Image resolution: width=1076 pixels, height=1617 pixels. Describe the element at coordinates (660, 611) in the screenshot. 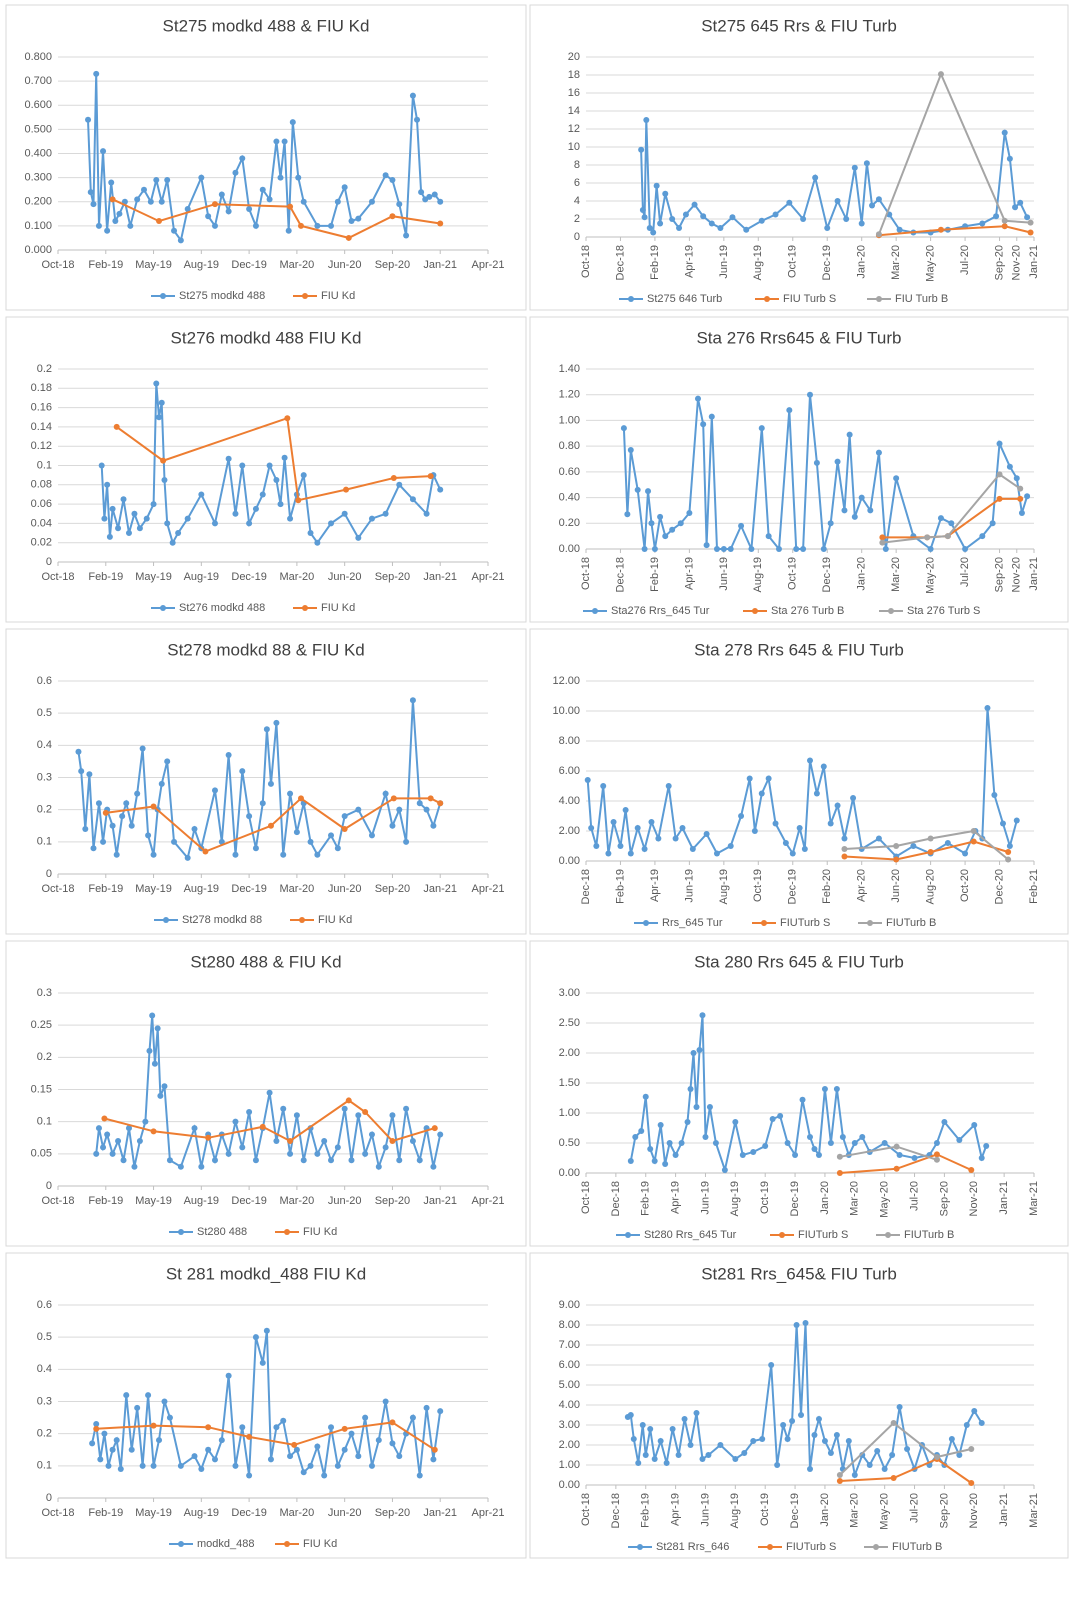

I see `legend-label: Sta276 Rrs_645 Tur` at that location.